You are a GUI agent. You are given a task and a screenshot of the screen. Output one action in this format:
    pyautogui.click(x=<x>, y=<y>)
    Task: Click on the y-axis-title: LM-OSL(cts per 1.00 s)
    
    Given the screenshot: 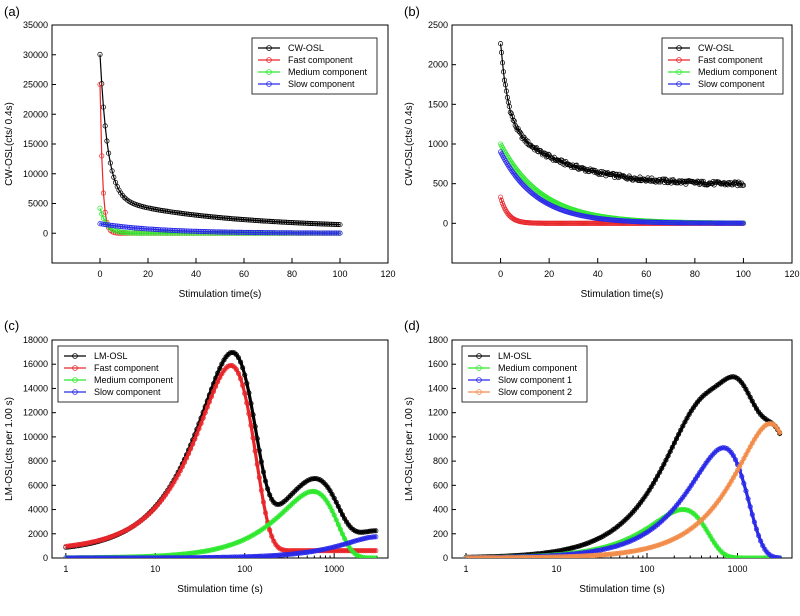 What is the action you would take?
    pyautogui.click(x=9, y=449)
    